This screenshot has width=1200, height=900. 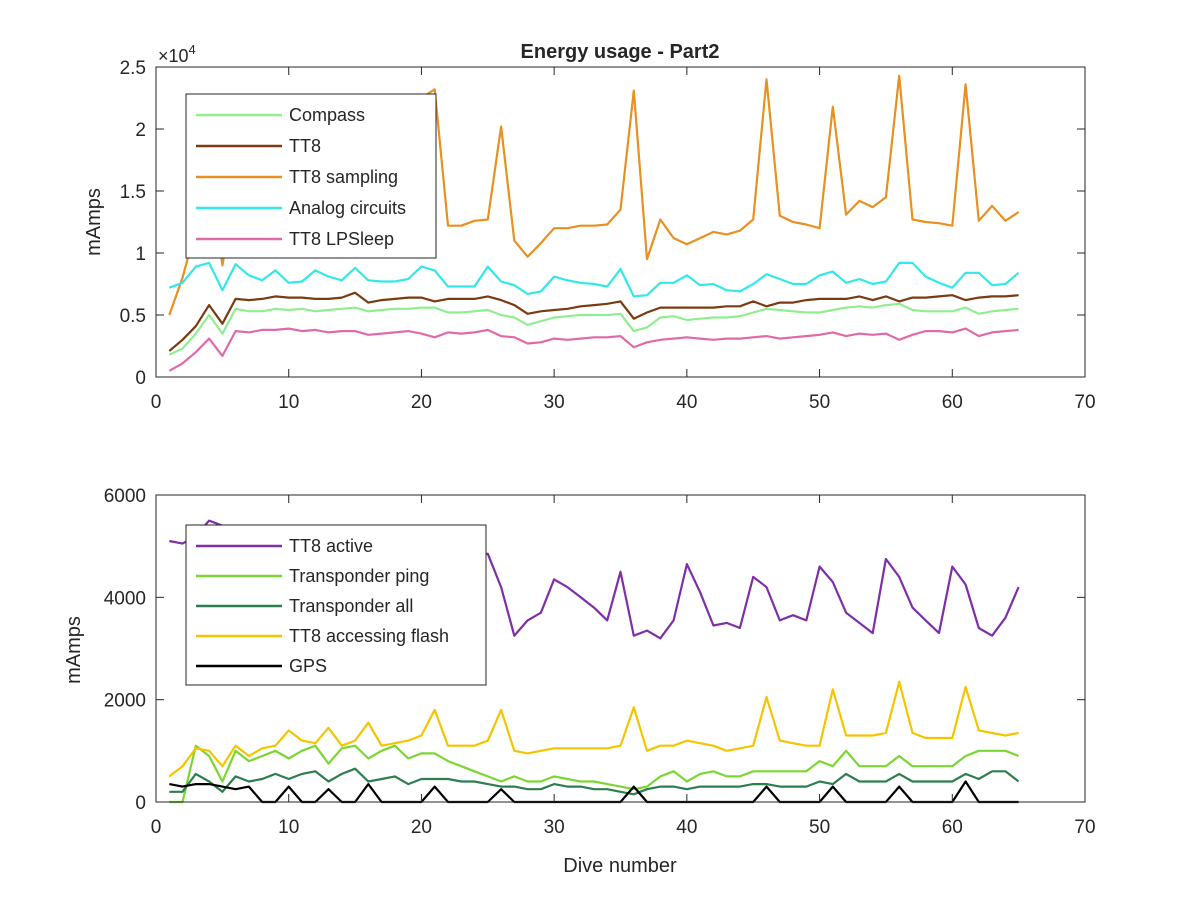 What do you see at coordinates (620, 52) in the screenshot?
I see `top-panel-title: Energy usage - Part2` at bounding box center [620, 52].